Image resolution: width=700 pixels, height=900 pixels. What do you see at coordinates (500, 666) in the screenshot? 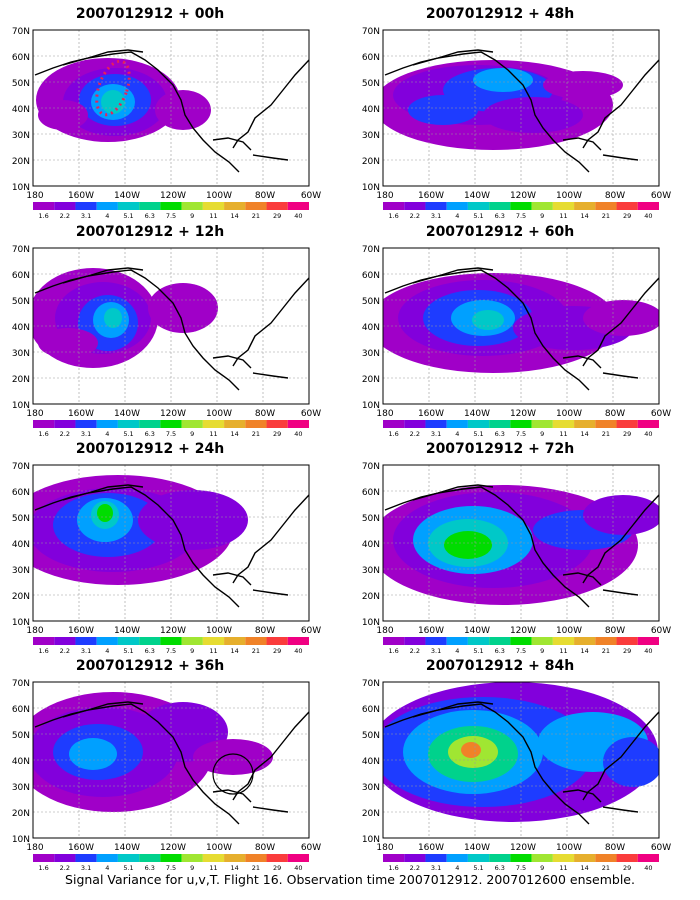
I see `panel-title: 2007012912 + 84h` at bounding box center [500, 666].